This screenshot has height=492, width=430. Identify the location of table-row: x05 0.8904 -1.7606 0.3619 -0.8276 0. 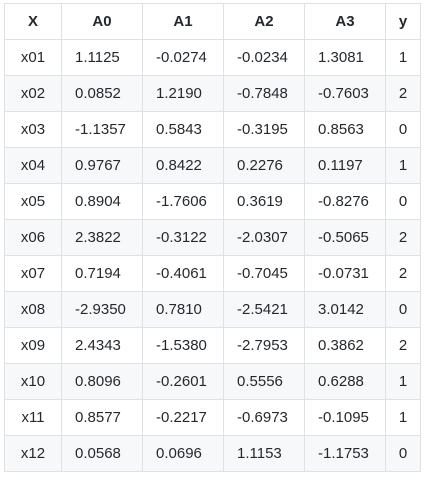
(212, 201).